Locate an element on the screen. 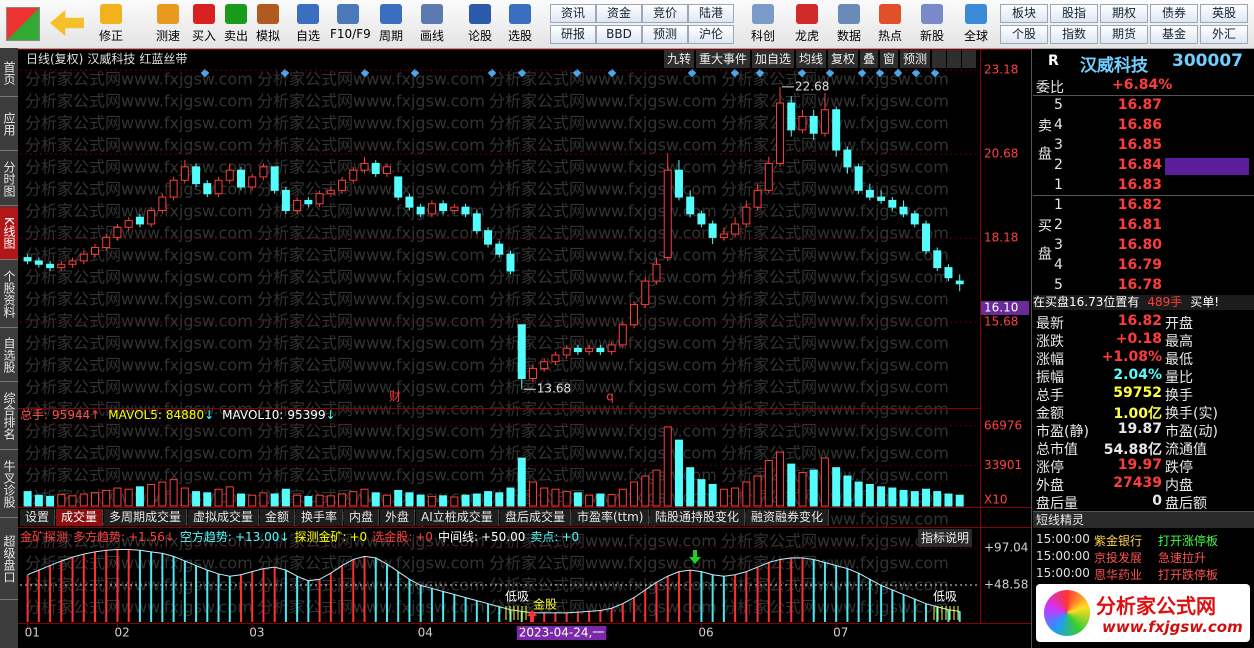 The height and width of the screenshot is (648, 1254). indicator-tab: 盘后成交量 is located at coordinates (536, 517).